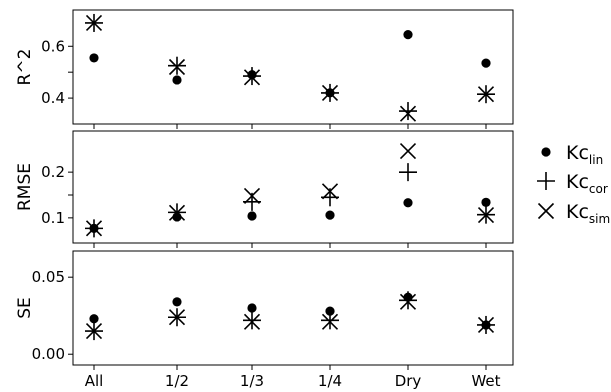 Image resolution: width=611 pixels, height=392 pixels. Describe the element at coordinates (53, 46) in the screenshot. I see `y-tick-label: 0.6` at that location.